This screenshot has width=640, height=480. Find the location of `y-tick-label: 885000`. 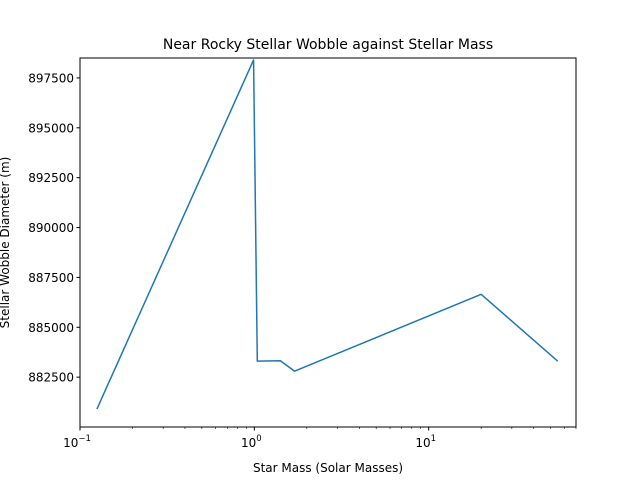

y-tick-label: 885000 is located at coordinates (51, 328).